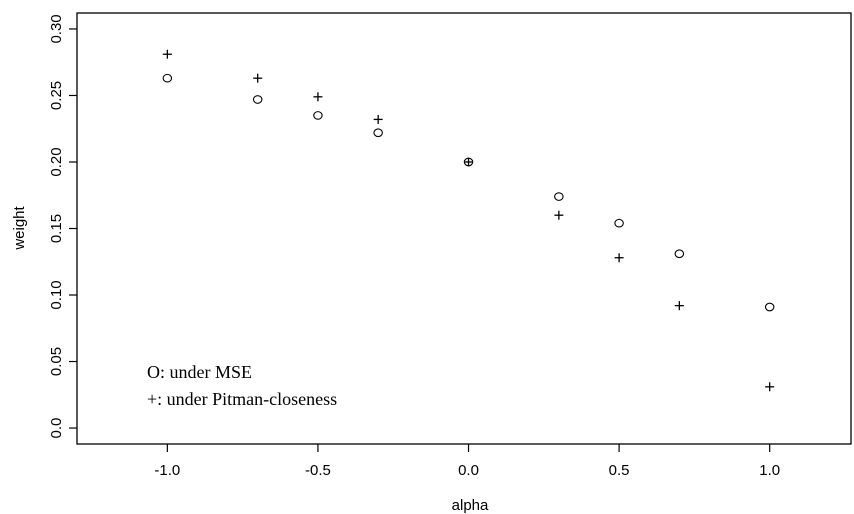 The image size is (854, 514). What do you see at coordinates (619, 470) in the screenshot?
I see `x-tick-label: 0.5` at bounding box center [619, 470].